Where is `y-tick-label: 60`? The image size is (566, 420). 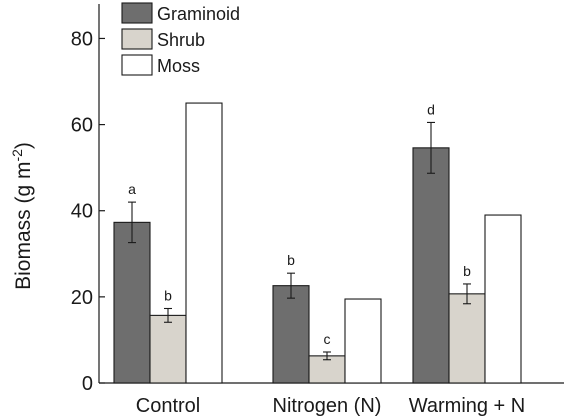 y-tick-label: 60 is located at coordinates (82, 126).